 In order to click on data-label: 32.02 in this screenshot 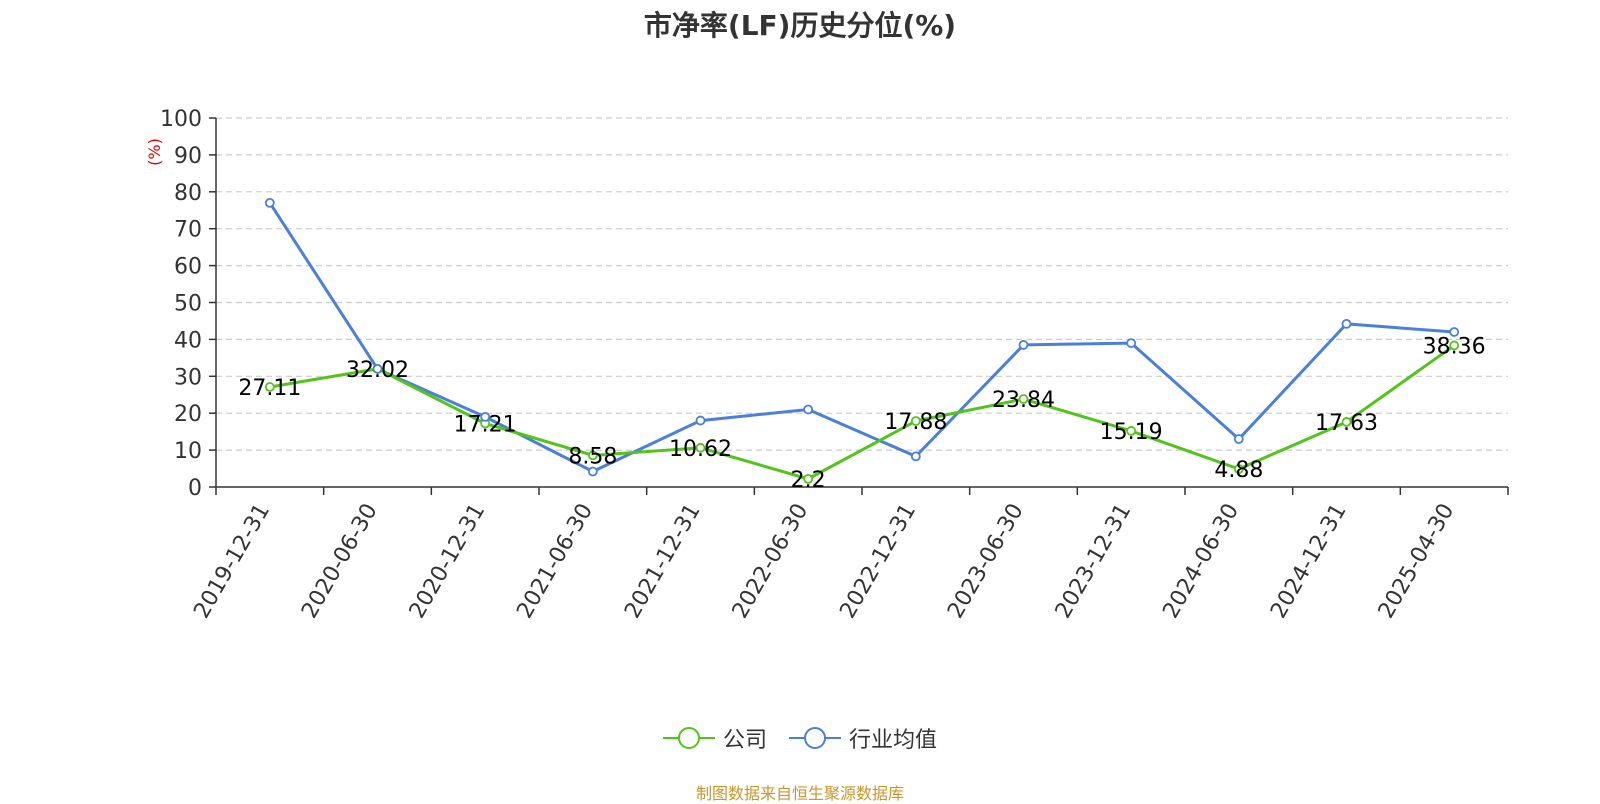, I will do `click(377, 370)`.